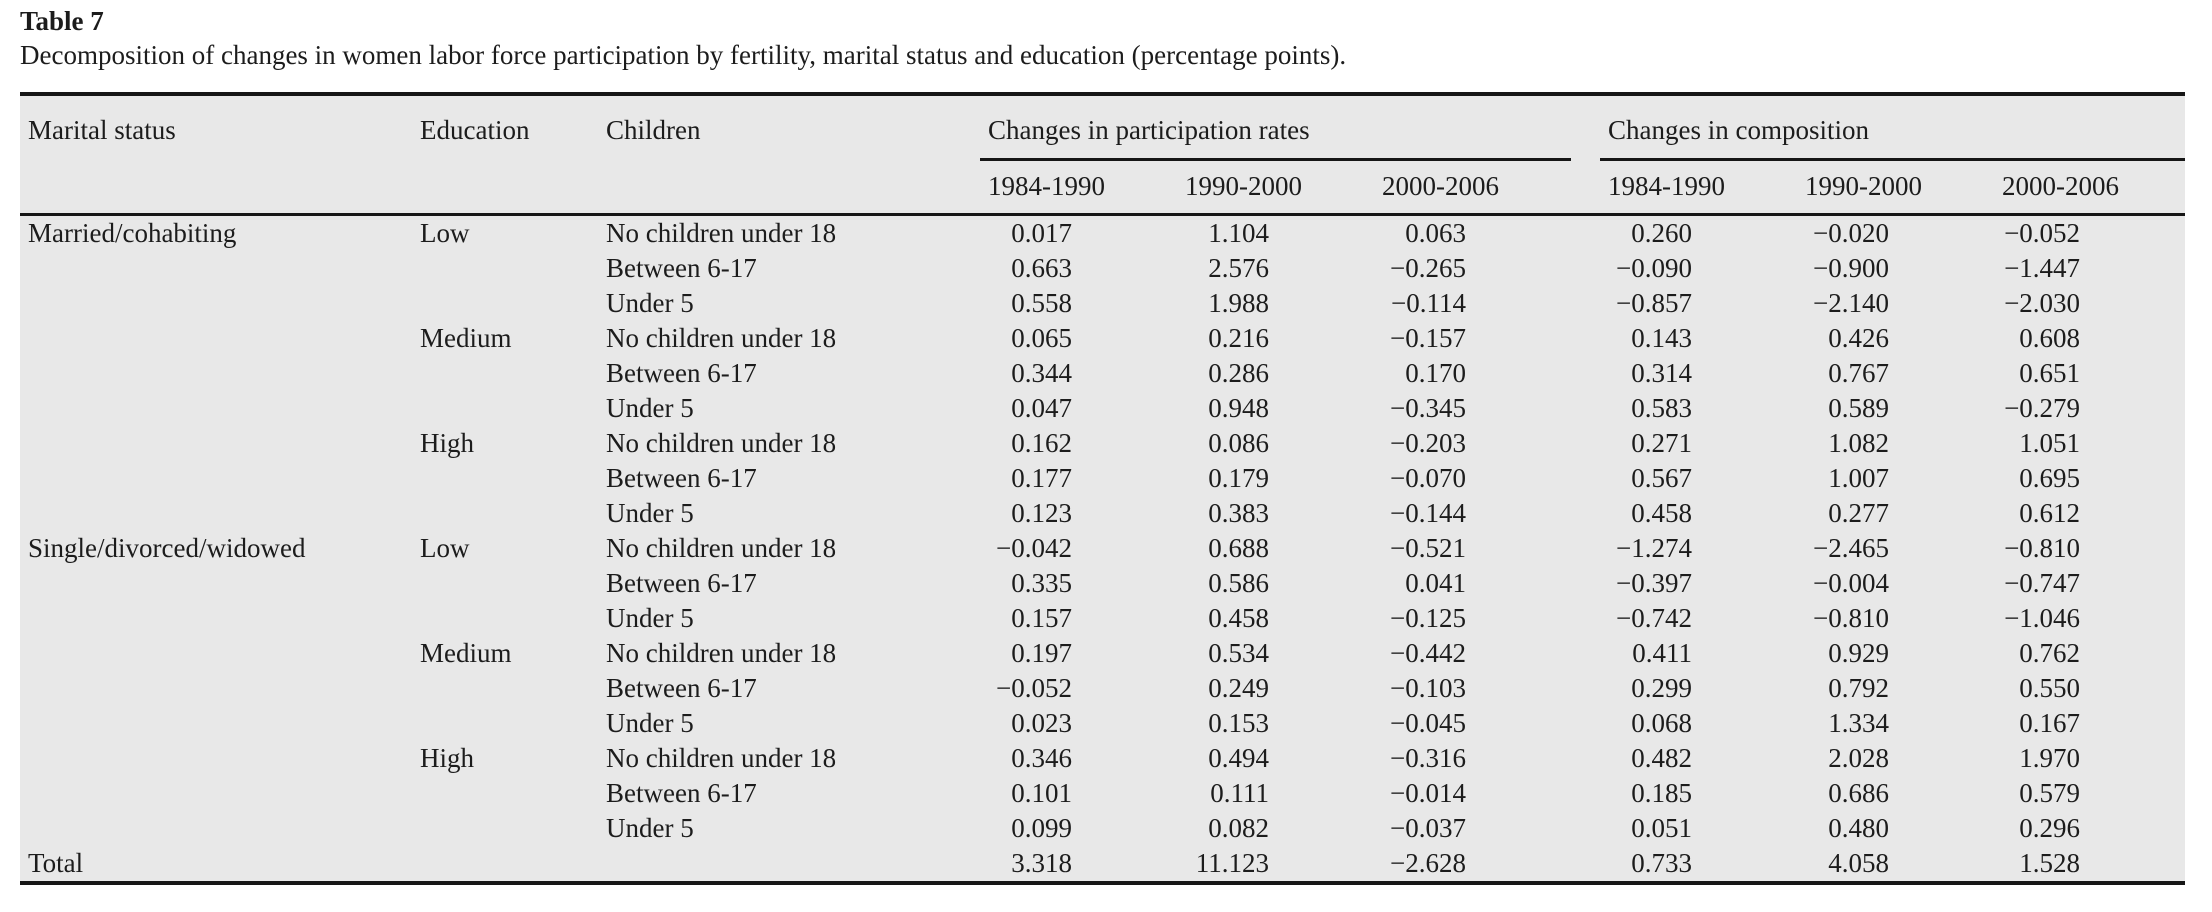 The image size is (2212, 912). What do you see at coordinates (1851, 233) in the screenshot?
I see `cell-composition-1990-2000: −0.020` at bounding box center [1851, 233].